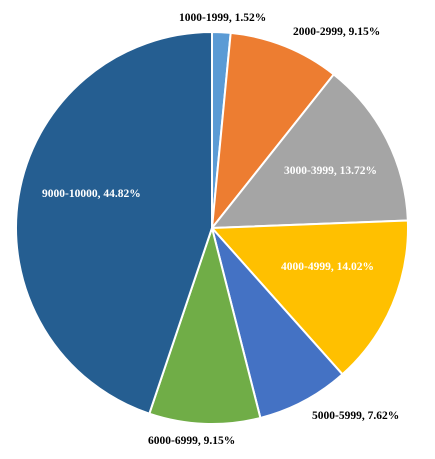 The width and height of the screenshot is (435, 459). What do you see at coordinates (355, 416) in the screenshot?
I see `data-label-5000-5999: 5000-5999, 7.62%` at bounding box center [355, 416].